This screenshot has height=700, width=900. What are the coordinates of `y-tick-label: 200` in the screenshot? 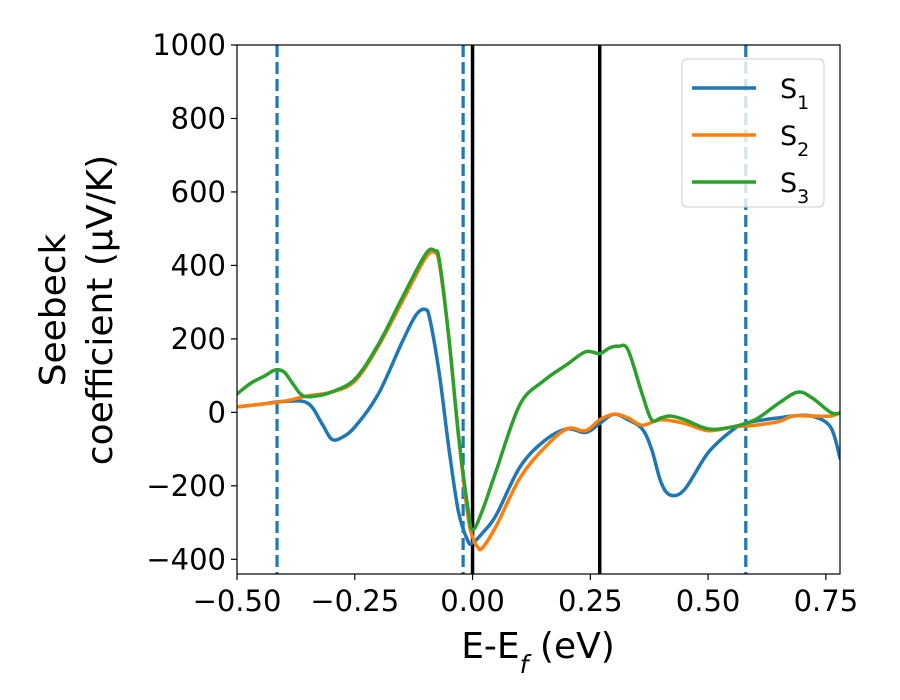 It's located at (198, 339).